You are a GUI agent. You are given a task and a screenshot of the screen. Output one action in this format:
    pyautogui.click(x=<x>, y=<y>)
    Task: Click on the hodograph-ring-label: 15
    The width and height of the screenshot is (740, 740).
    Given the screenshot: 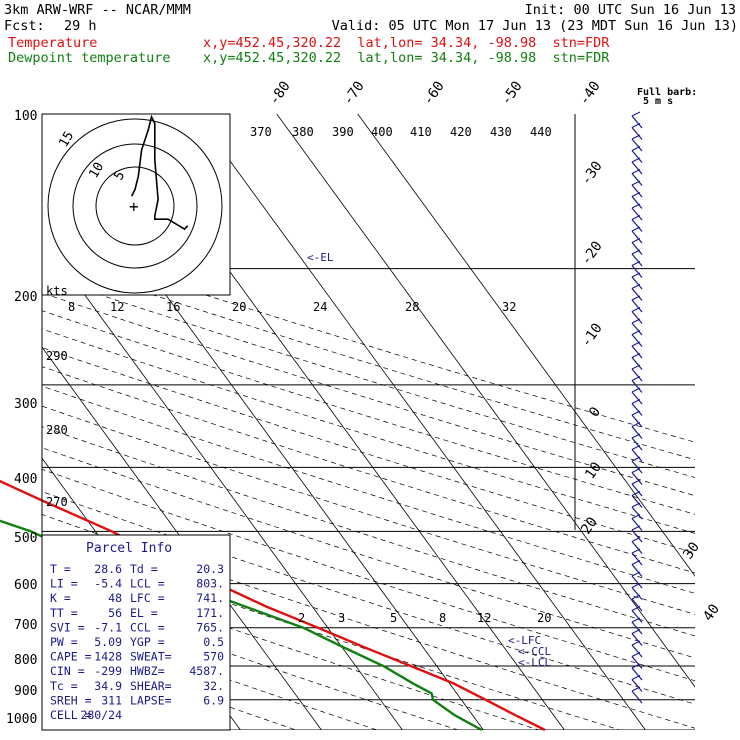 What is the action you would take?
    pyautogui.click(x=66, y=139)
    